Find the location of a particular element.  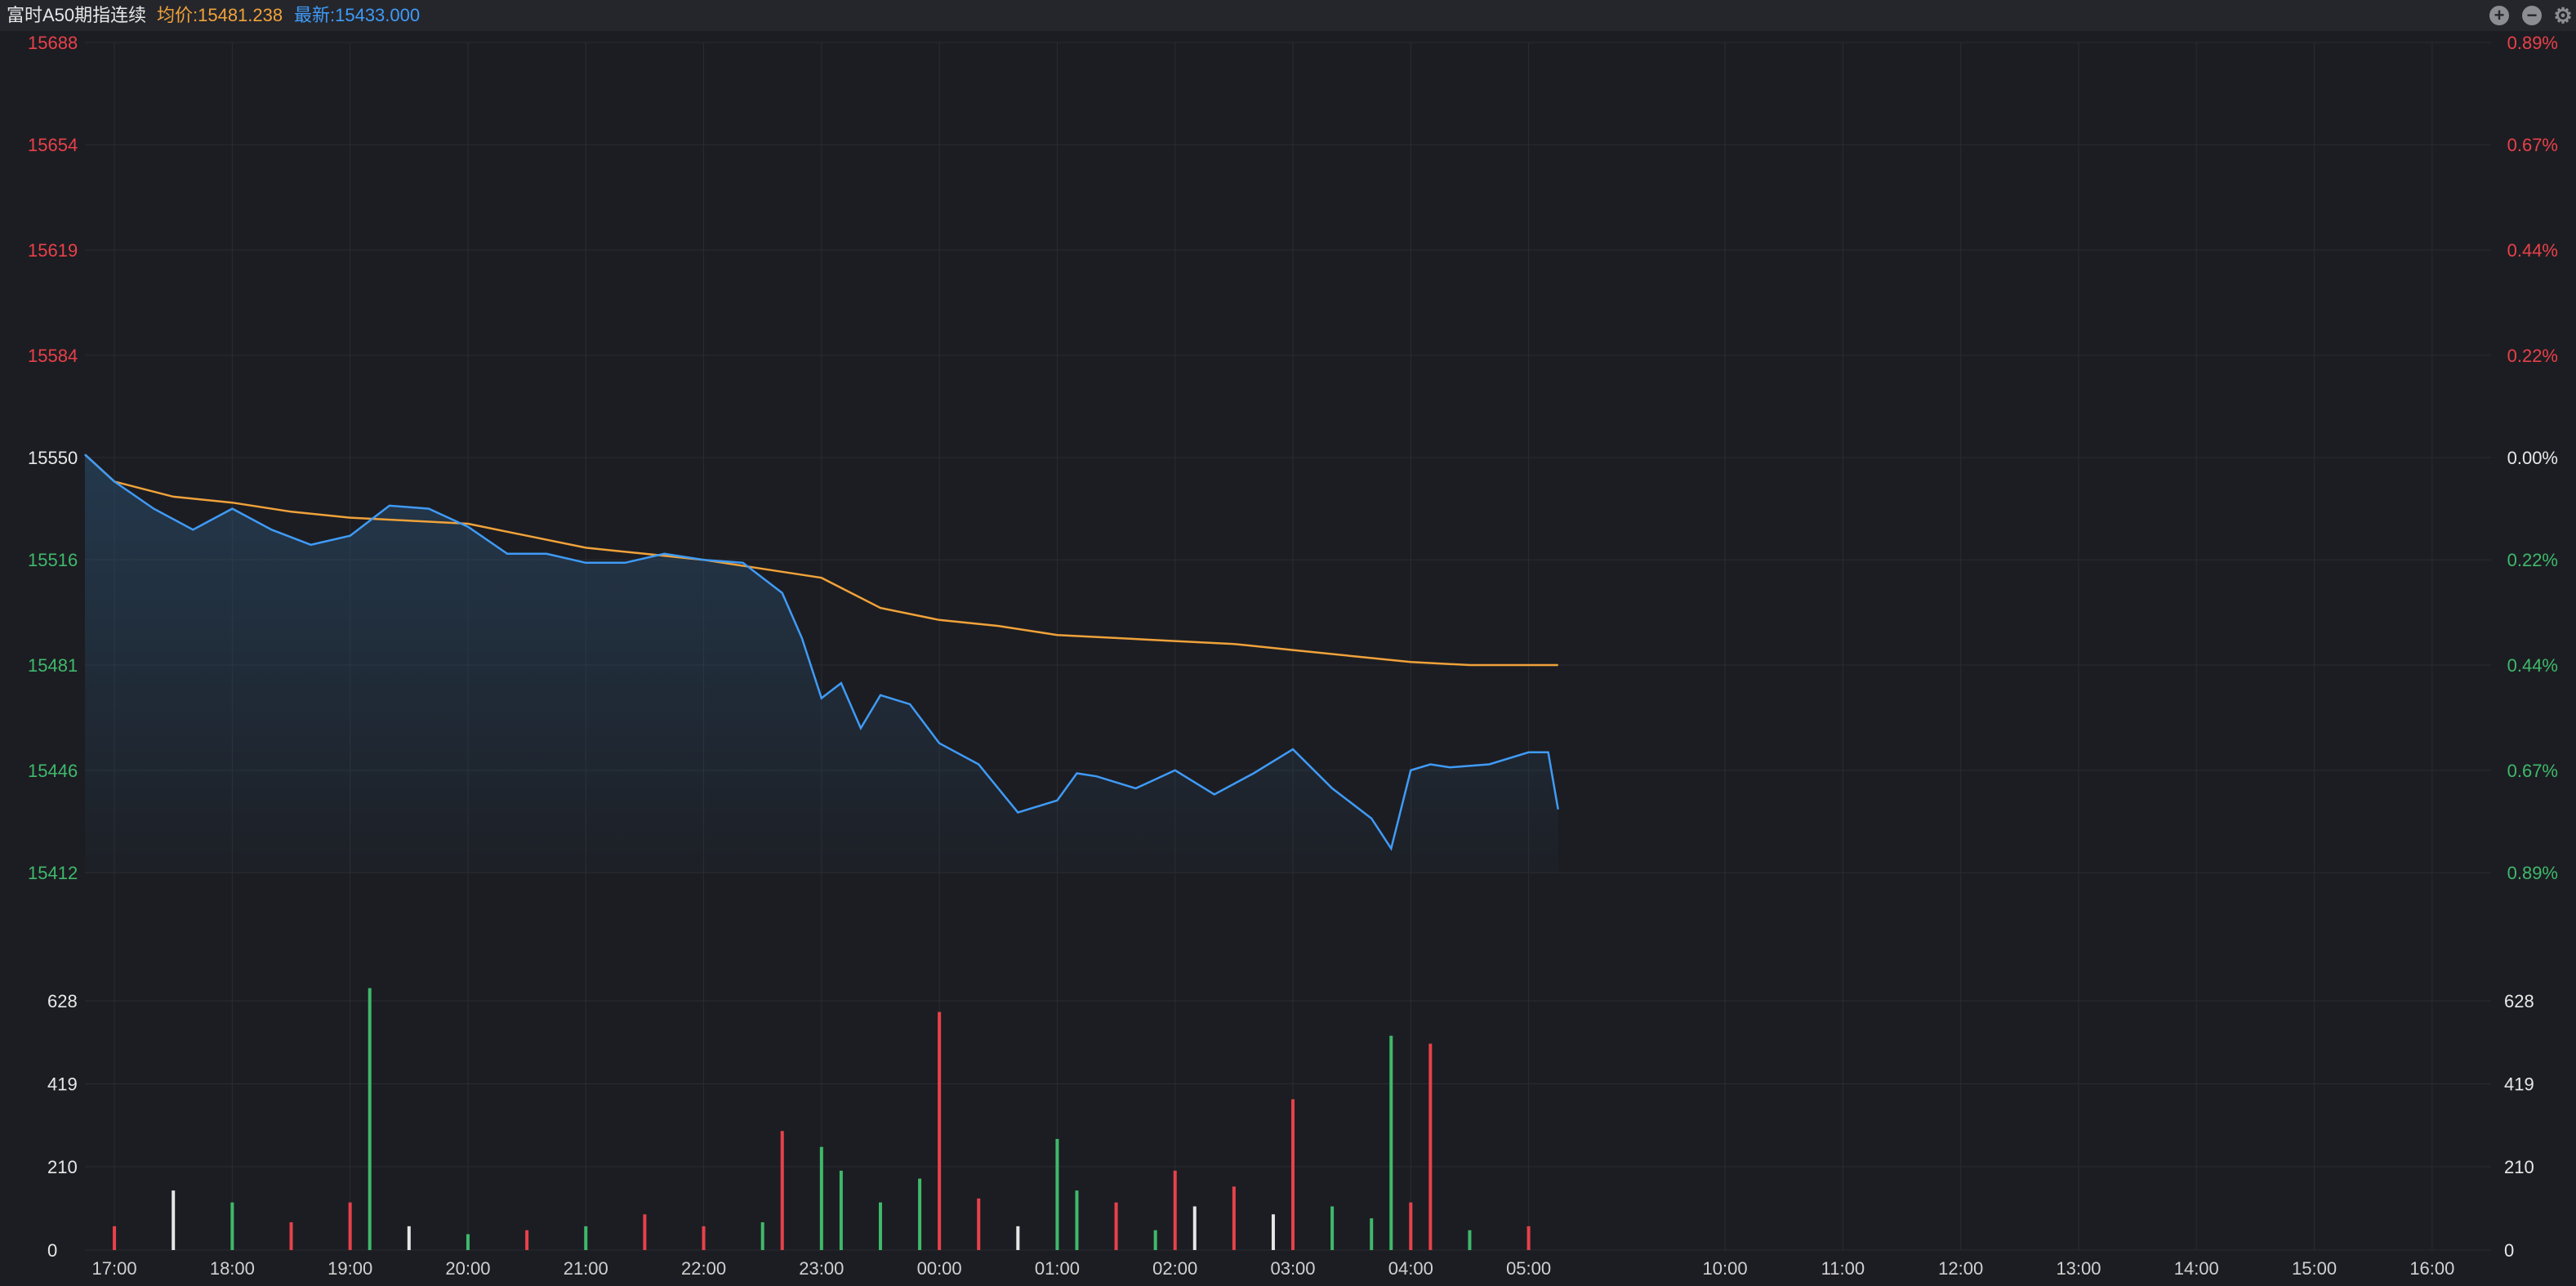

time-tick-label: 13:00 is located at coordinates (2078, 1268).